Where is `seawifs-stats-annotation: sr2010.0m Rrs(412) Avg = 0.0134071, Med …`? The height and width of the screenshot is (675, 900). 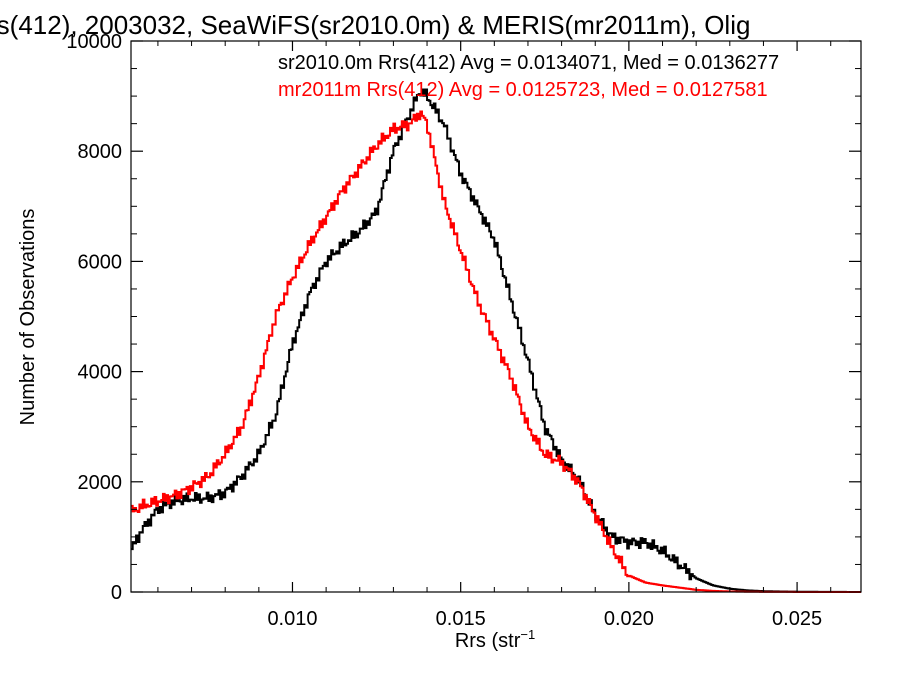
seawifs-stats-annotation: sr2010.0m Rrs(412) Avg = 0.0134071, Med … is located at coordinates (528, 63).